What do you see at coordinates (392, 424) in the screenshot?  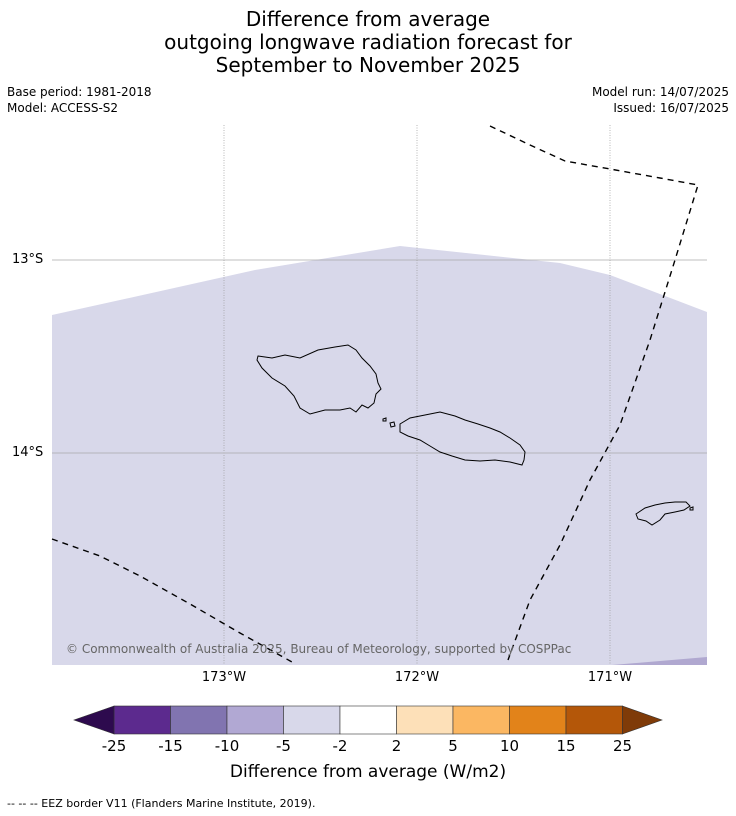 I see `islet-manono` at bounding box center [392, 424].